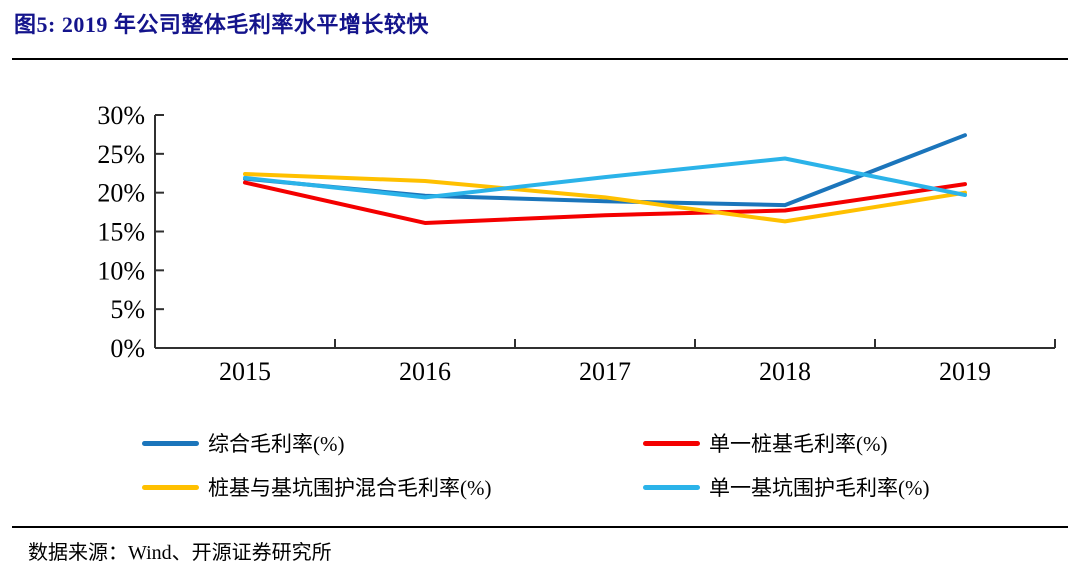  What do you see at coordinates (127, 348) in the screenshot?
I see `y-axis-label: 0%` at bounding box center [127, 348].